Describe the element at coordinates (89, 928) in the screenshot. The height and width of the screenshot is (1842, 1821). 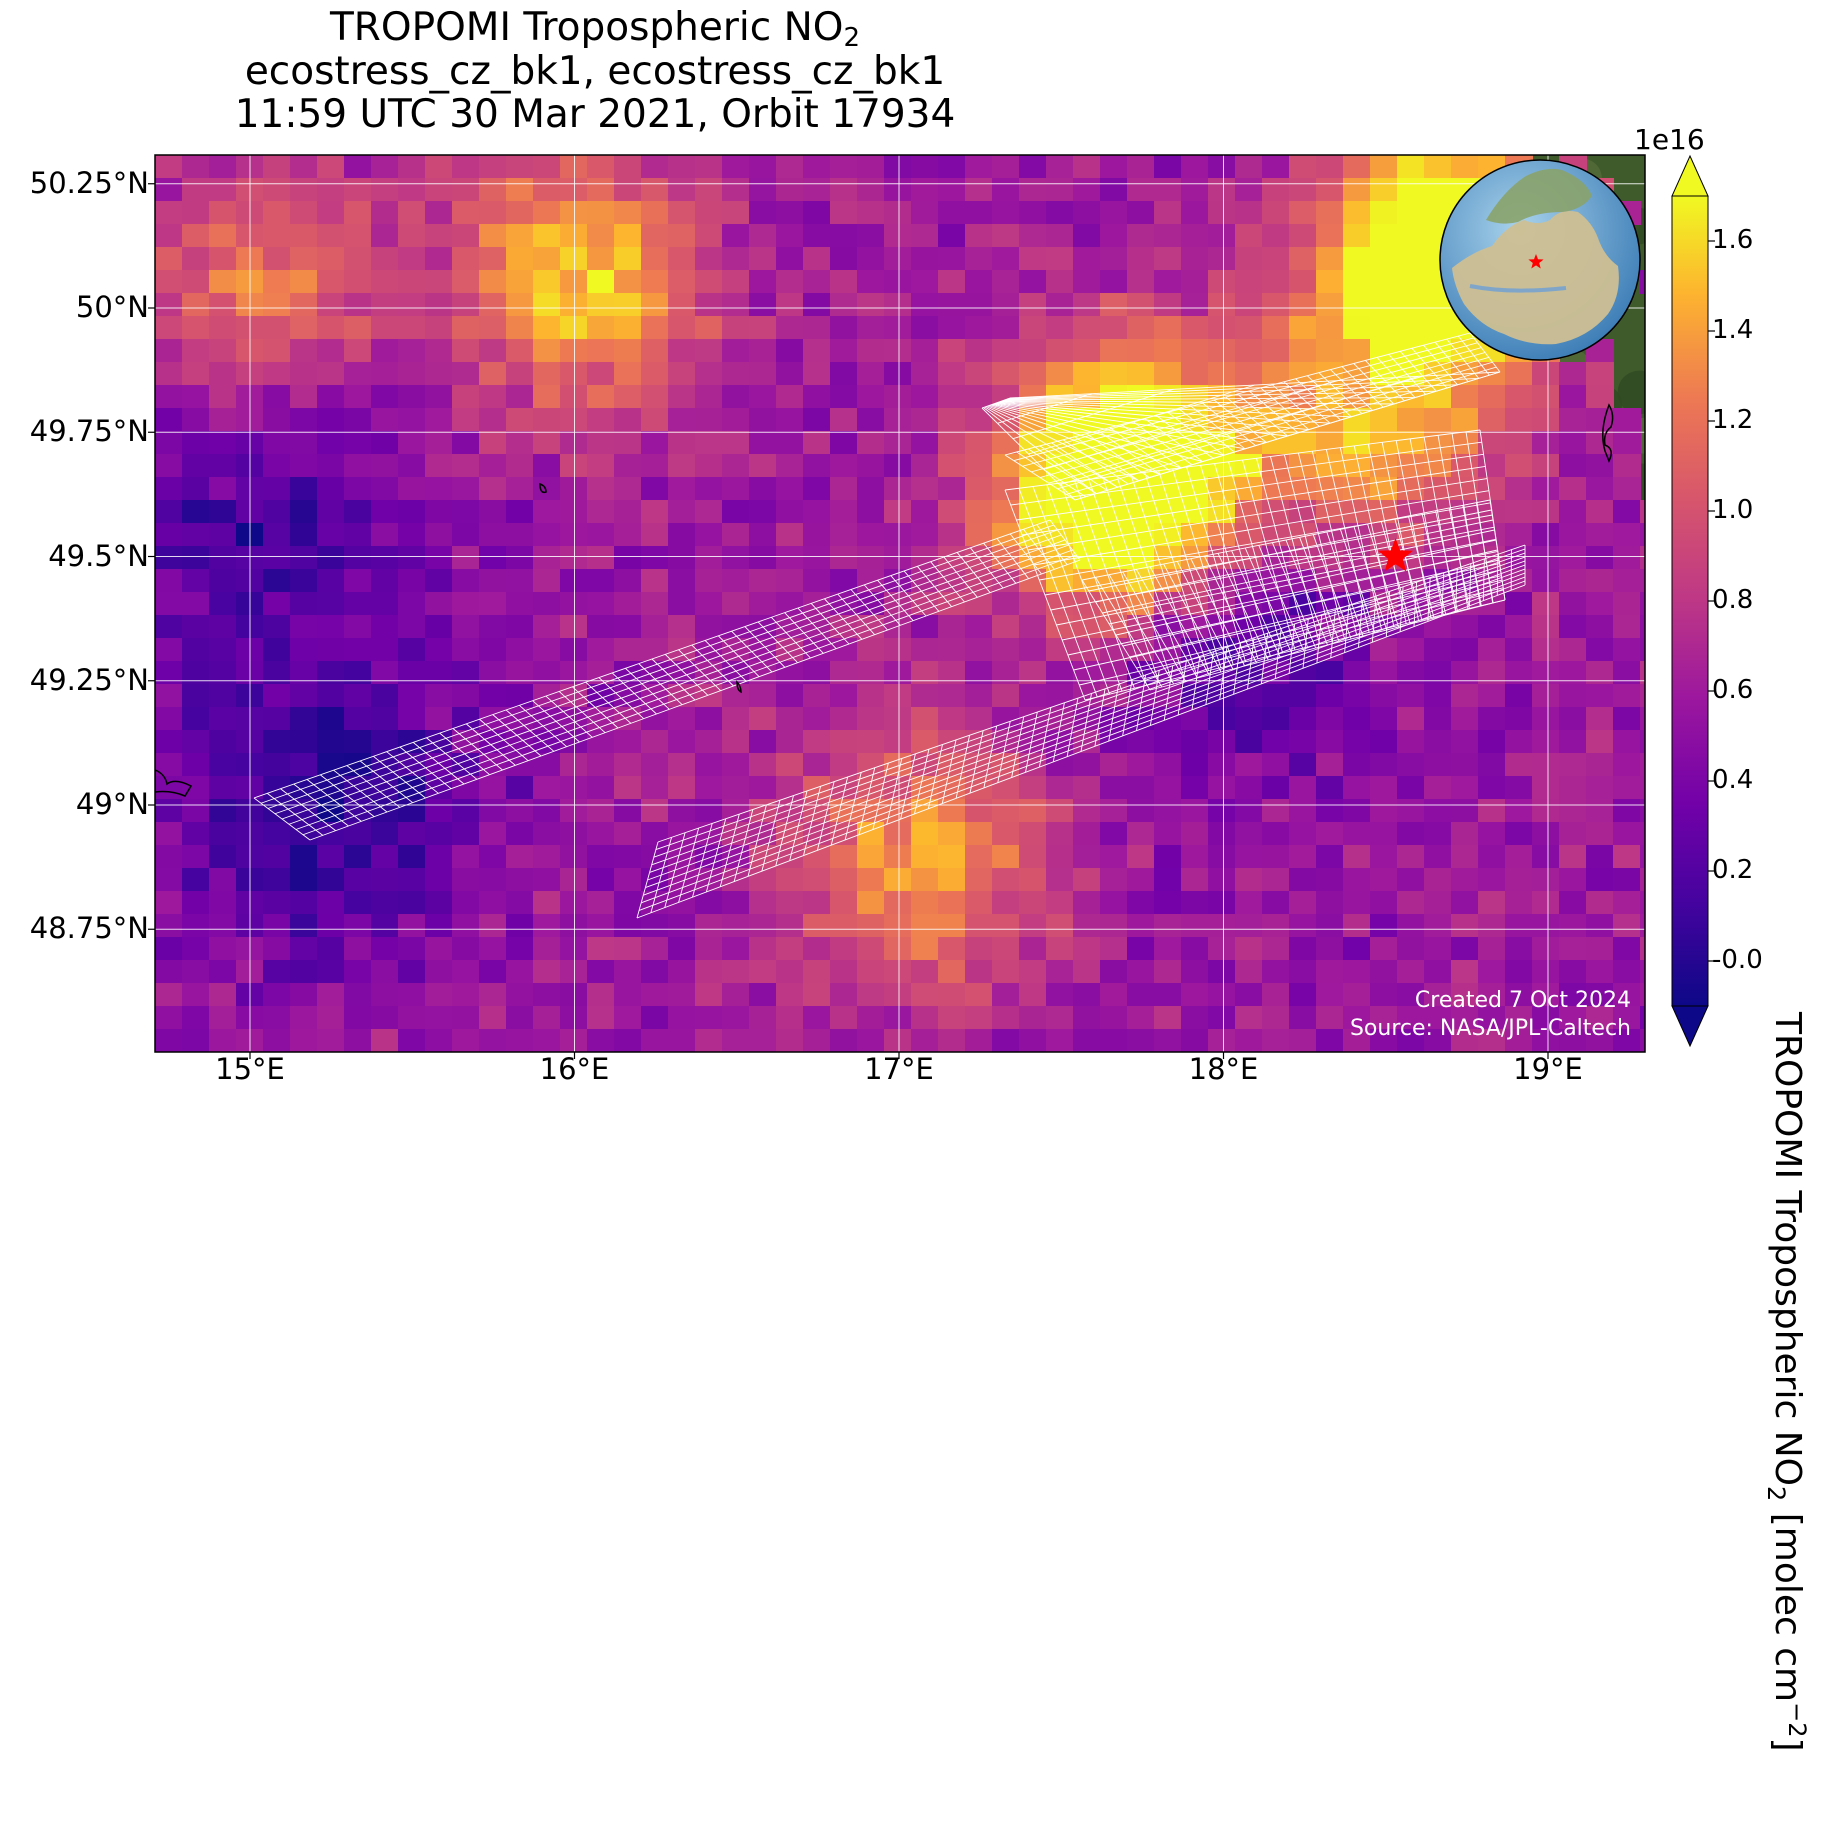
I see `lat-tick-label: 48.75°N` at that location.